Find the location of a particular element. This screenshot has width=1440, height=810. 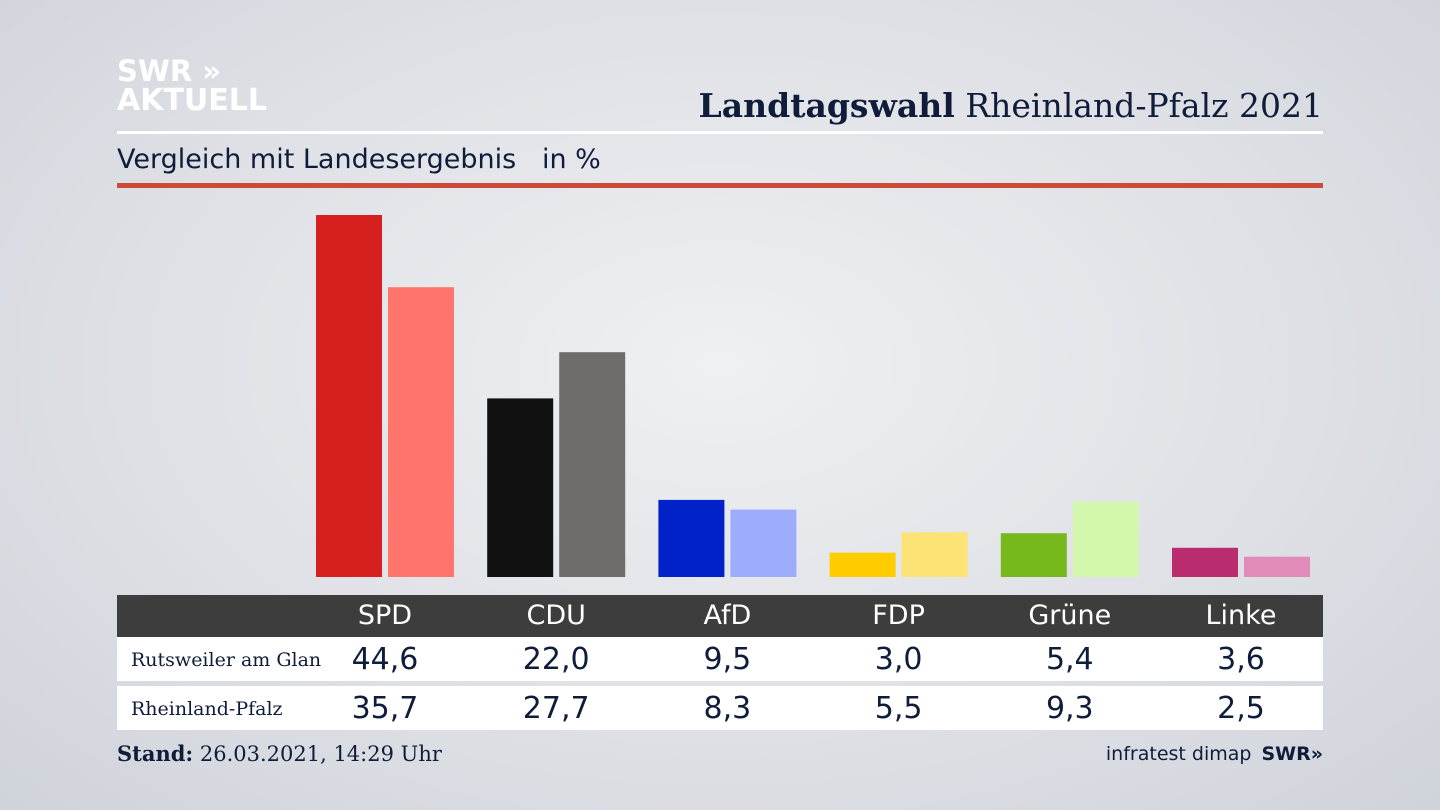

swr-footer-logo: SWR» is located at coordinates (1292, 754).